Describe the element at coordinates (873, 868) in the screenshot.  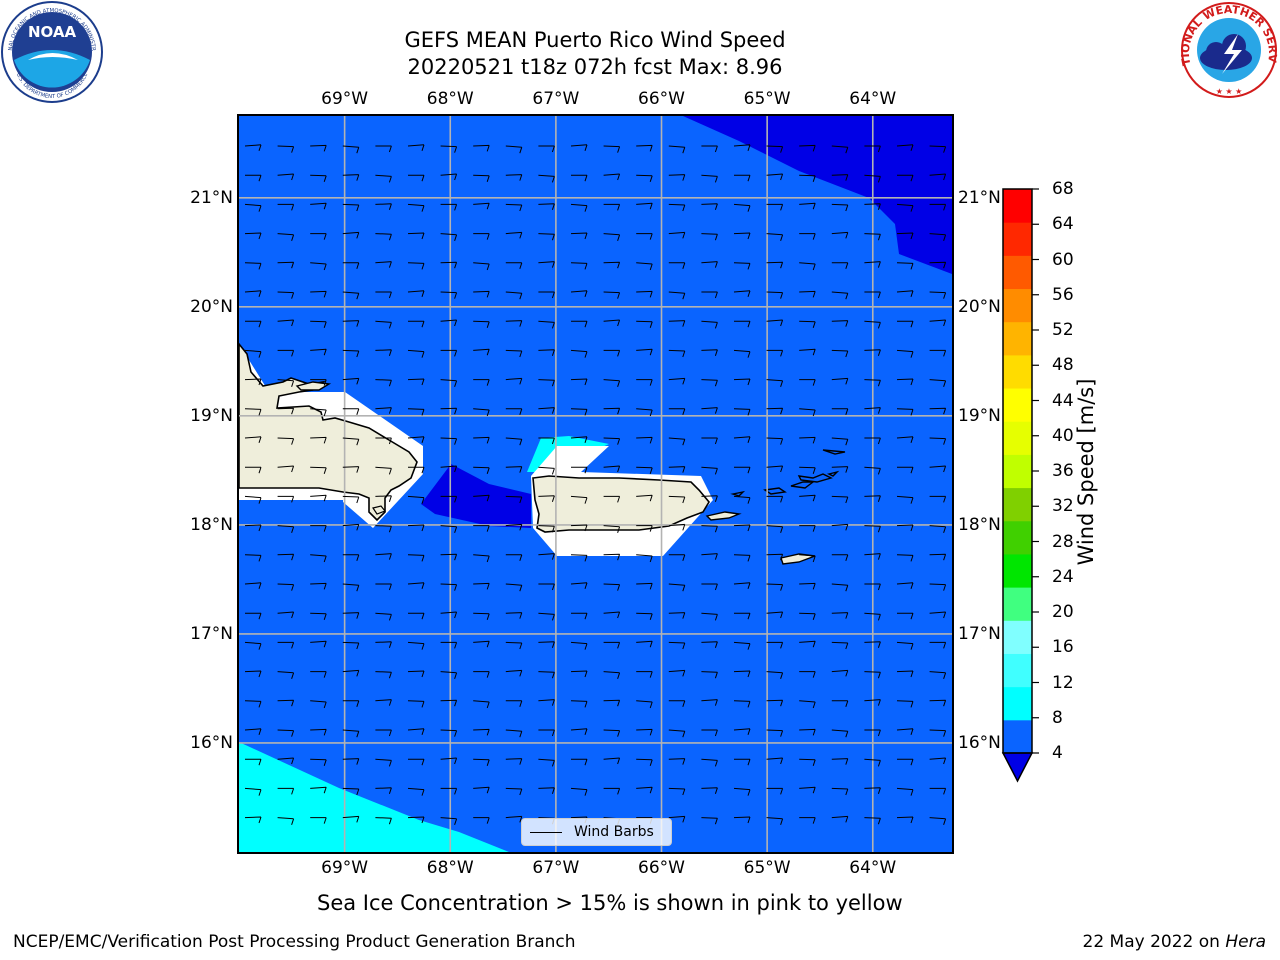
I see `lon-label: 64°W` at that location.